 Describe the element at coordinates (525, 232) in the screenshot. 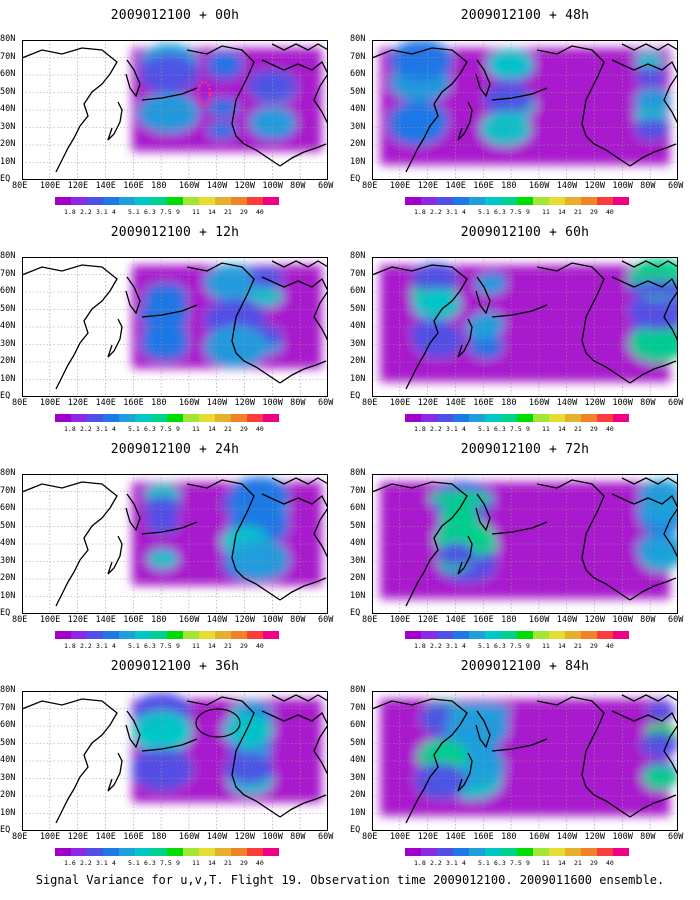

I see `panel-title: 2009012100 + 60h` at that location.